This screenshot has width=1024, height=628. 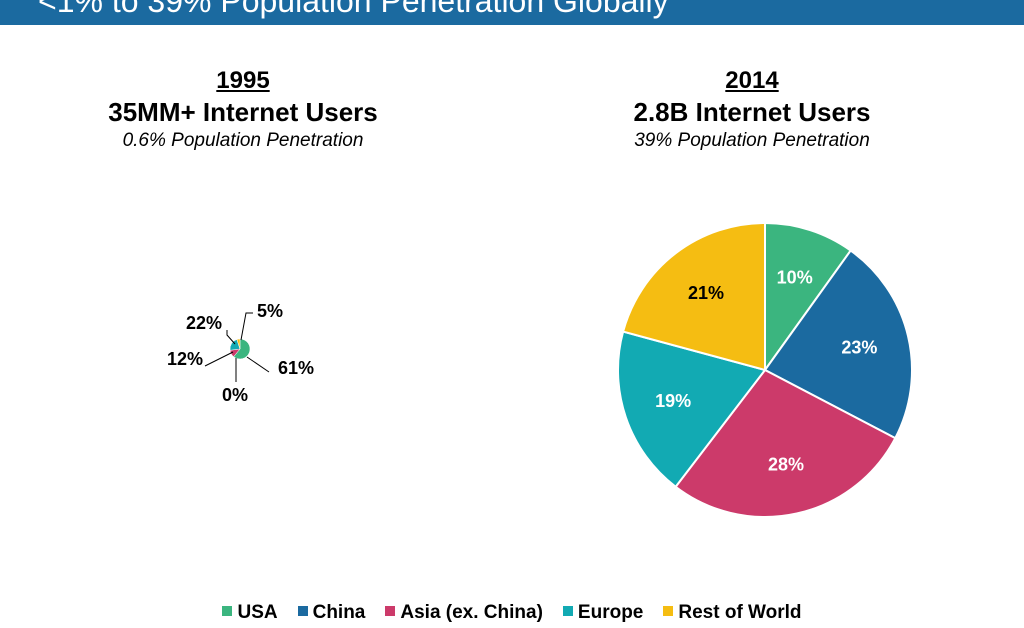 I want to click on year-label-1995: 1995, so click(x=243, y=80).